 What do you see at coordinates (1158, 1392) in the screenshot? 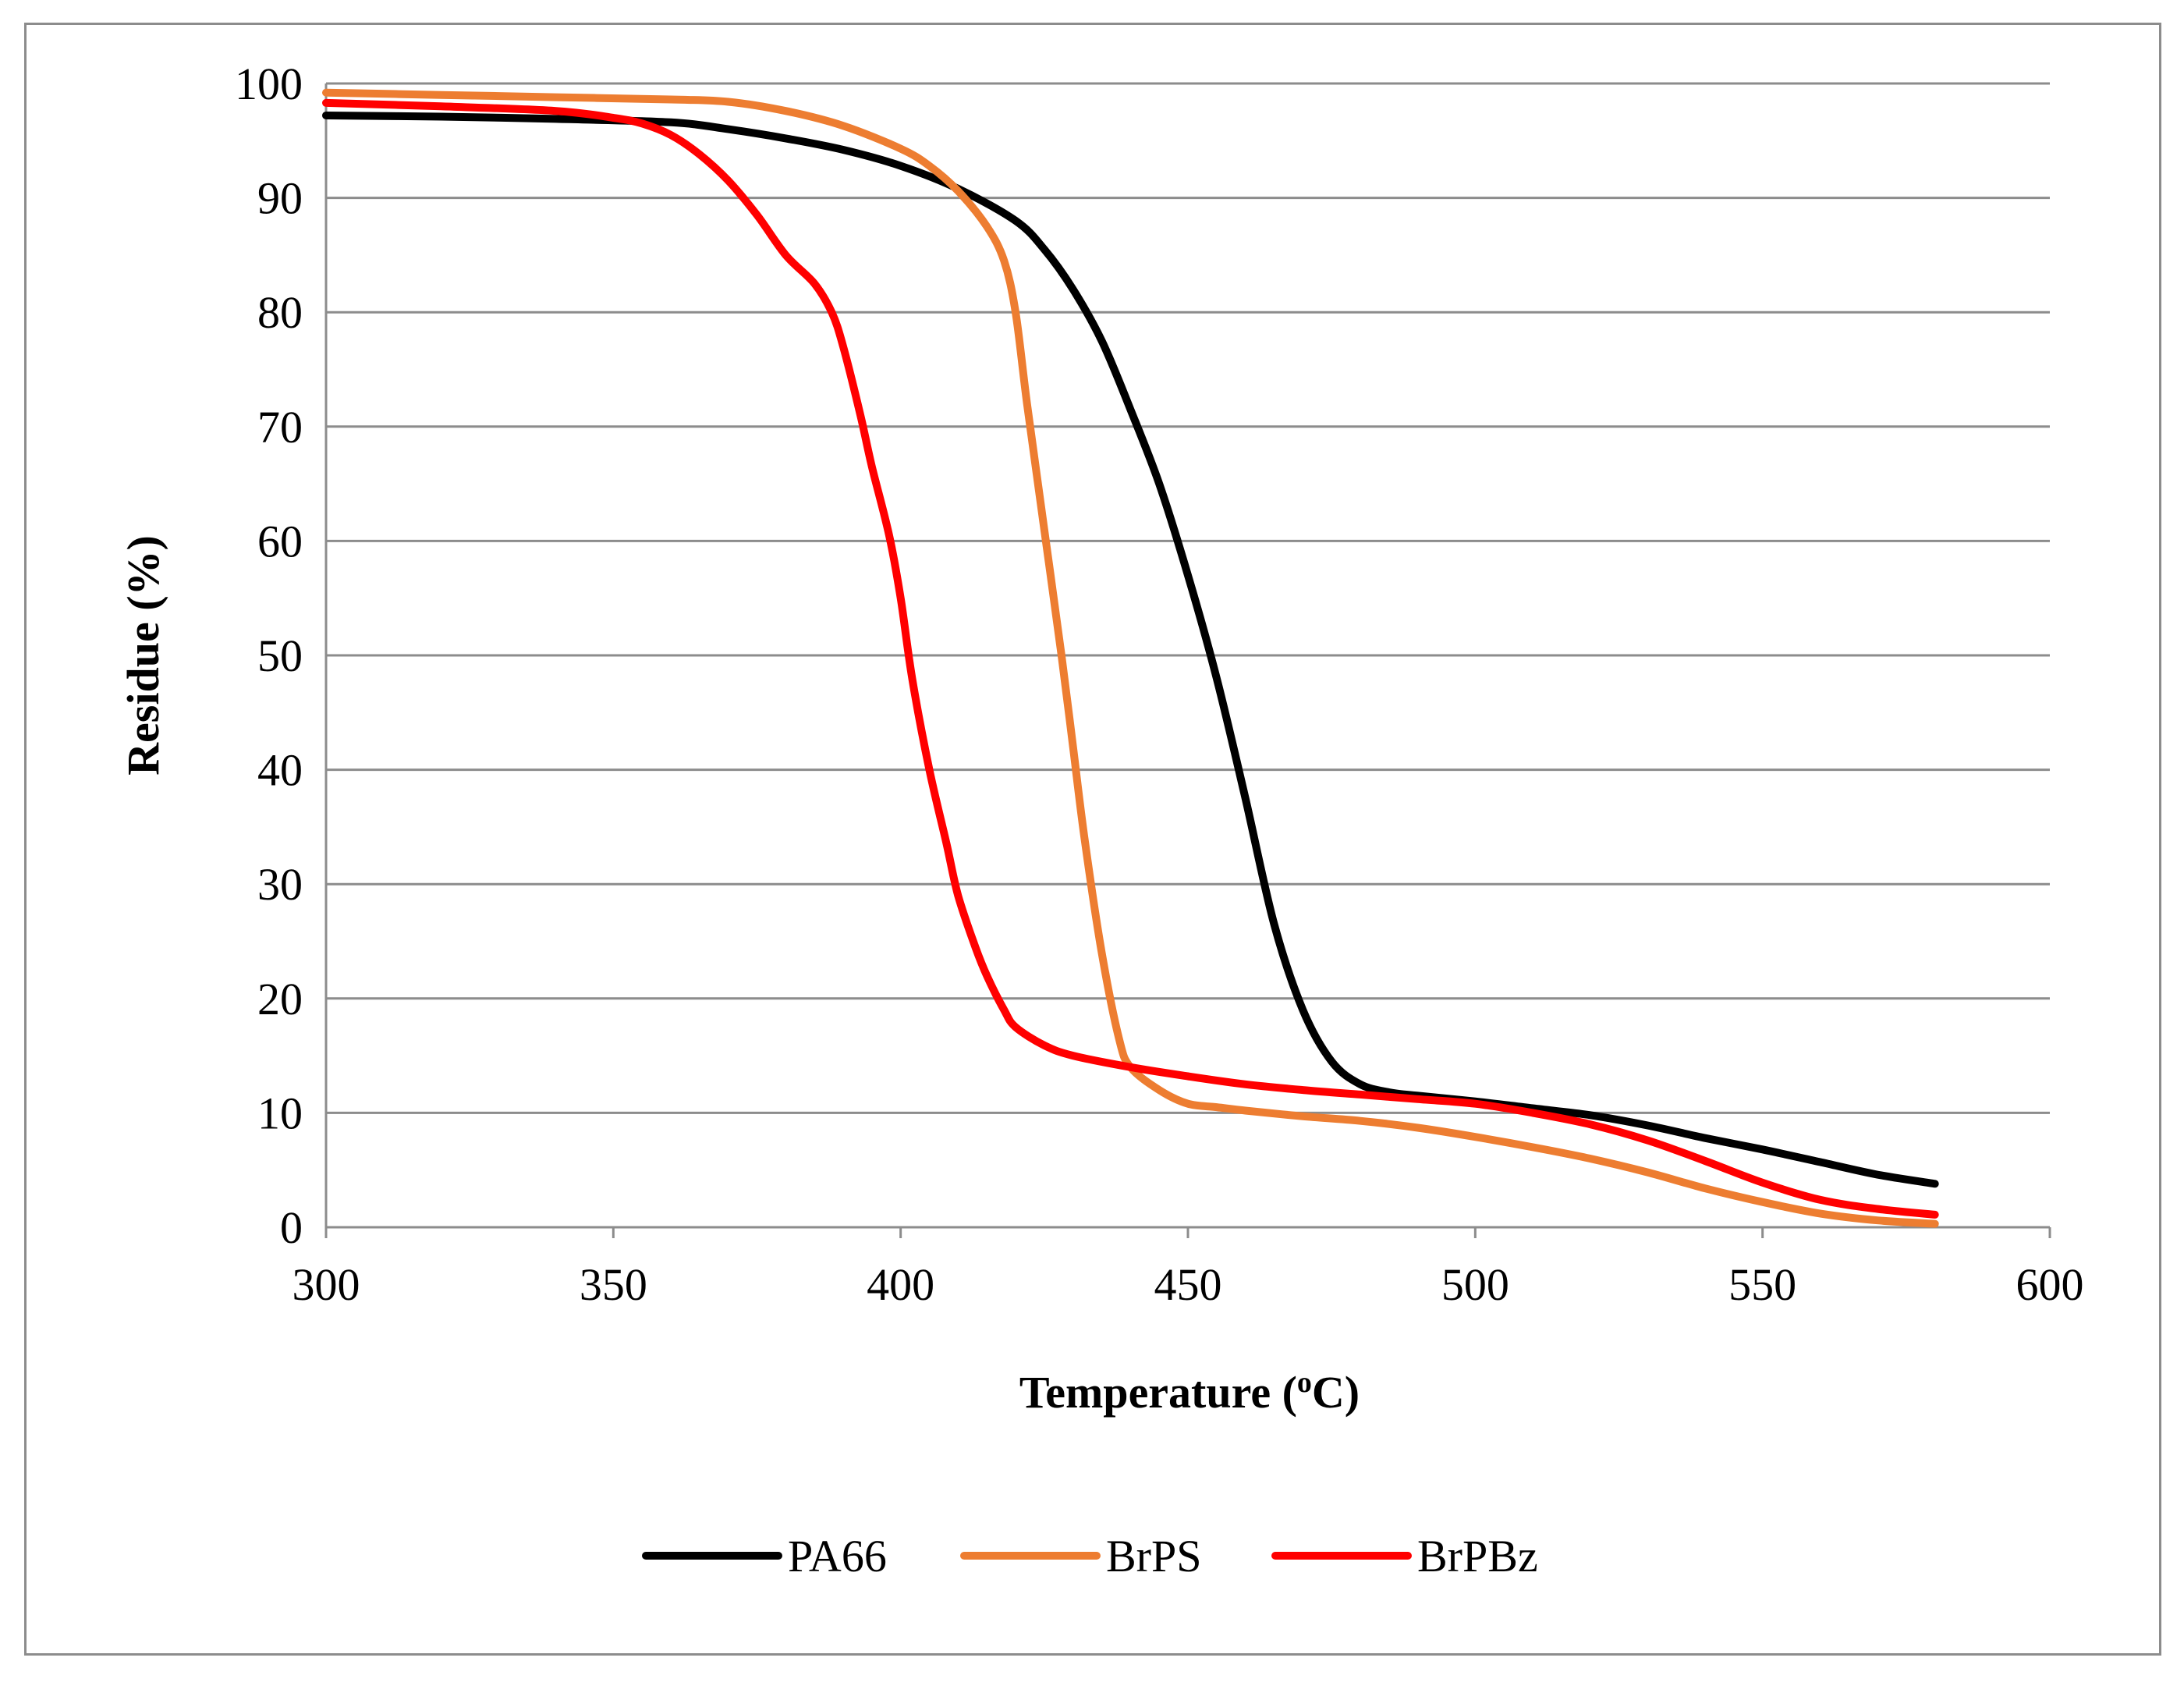
I see `x-axis-title-main: Temperature (` at bounding box center [1158, 1392].